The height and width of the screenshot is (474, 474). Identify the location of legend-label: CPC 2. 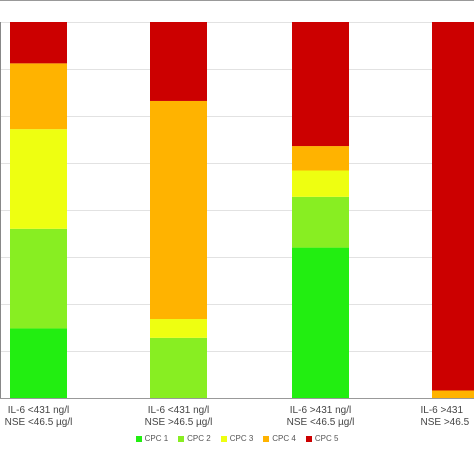
(199, 438).